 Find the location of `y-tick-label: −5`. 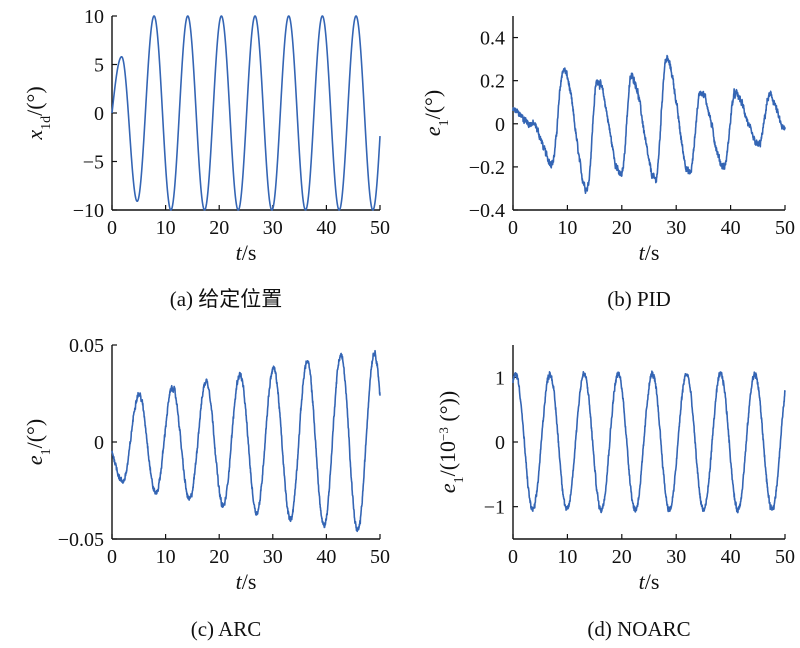

y-tick-label: −5 is located at coordinates (93, 163).